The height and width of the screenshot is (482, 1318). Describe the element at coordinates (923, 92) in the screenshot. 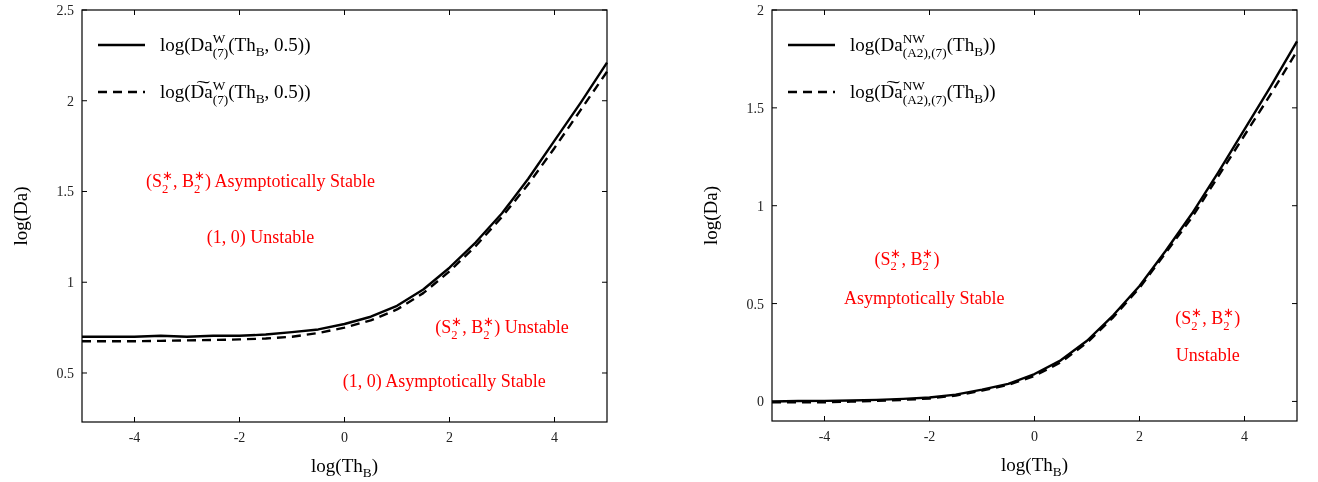

I see `legend-label: log(D͠a$^{NW}$$_{(A2),(7)}$(Th$_{B}$))` at that location.